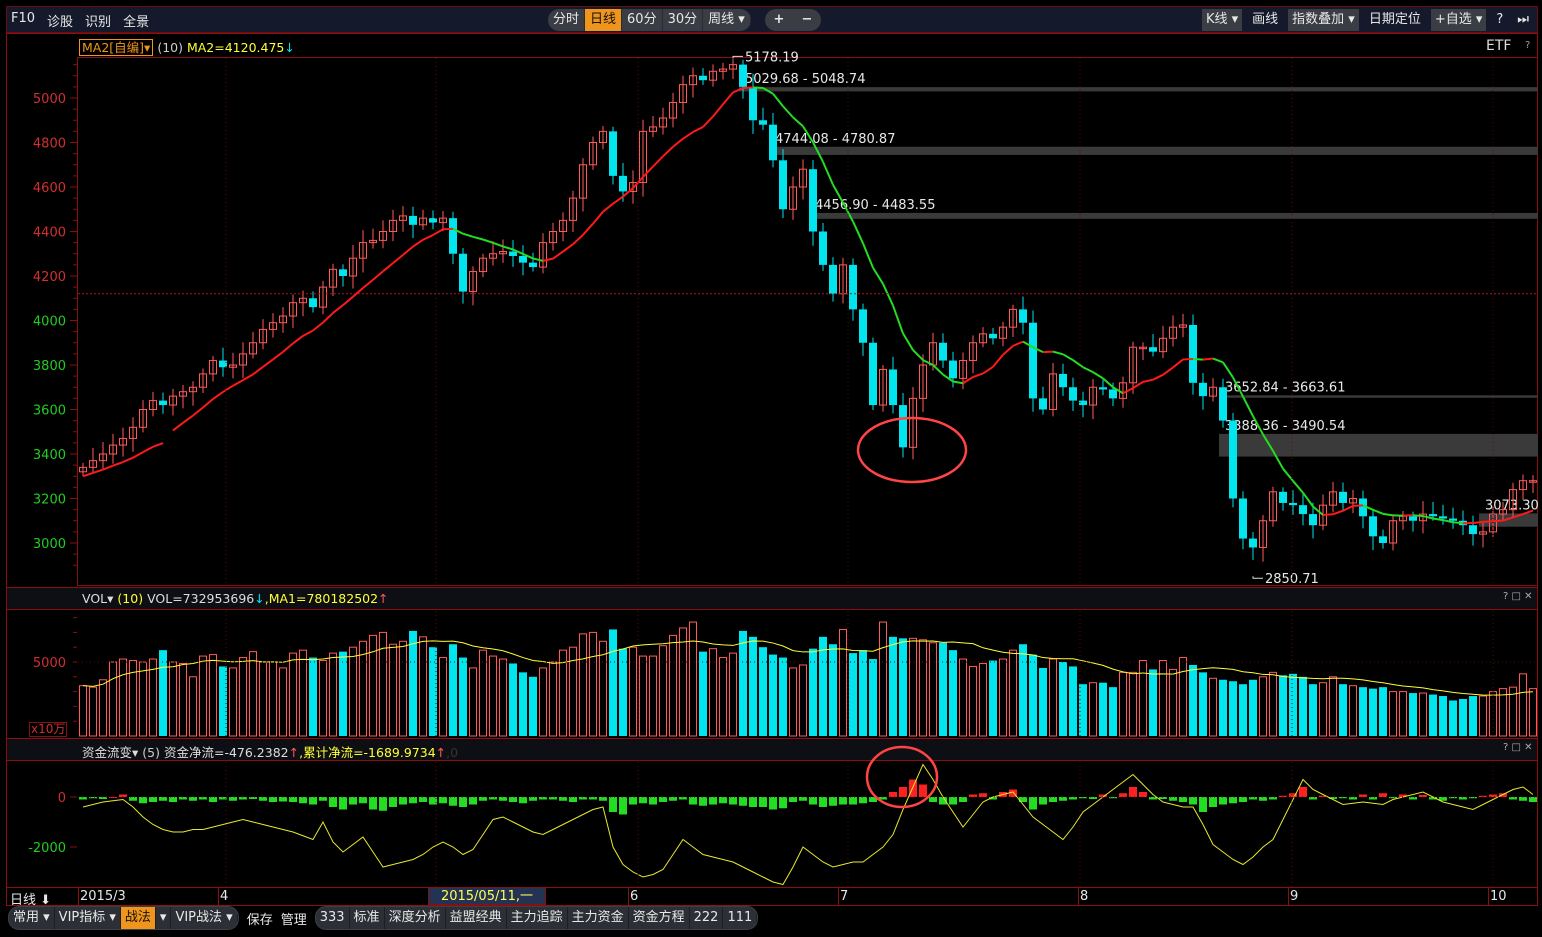 Image resolution: width=1542 pixels, height=937 pixels. Describe the element at coordinates (60, 22) in the screenshot. I see `menu-item-1: 诊股` at that location.